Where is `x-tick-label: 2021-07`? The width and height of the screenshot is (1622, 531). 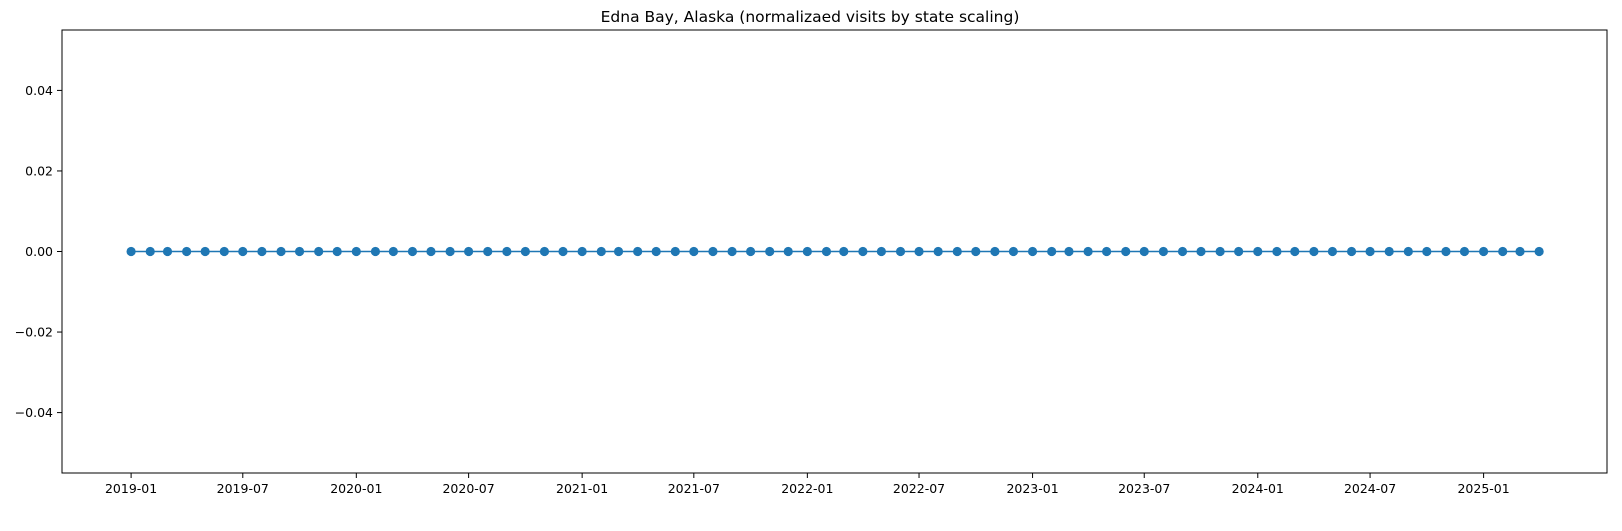 x-tick-label: 2021-07 is located at coordinates (694, 488).